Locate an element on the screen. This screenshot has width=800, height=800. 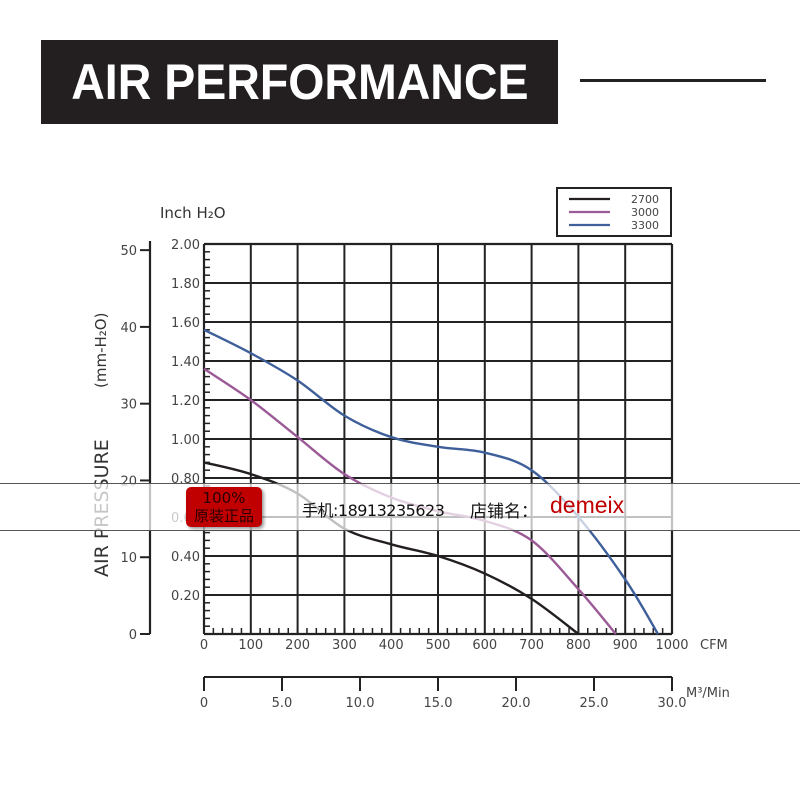
y-tick-label-inch: 1.60 is located at coordinates (185, 323).